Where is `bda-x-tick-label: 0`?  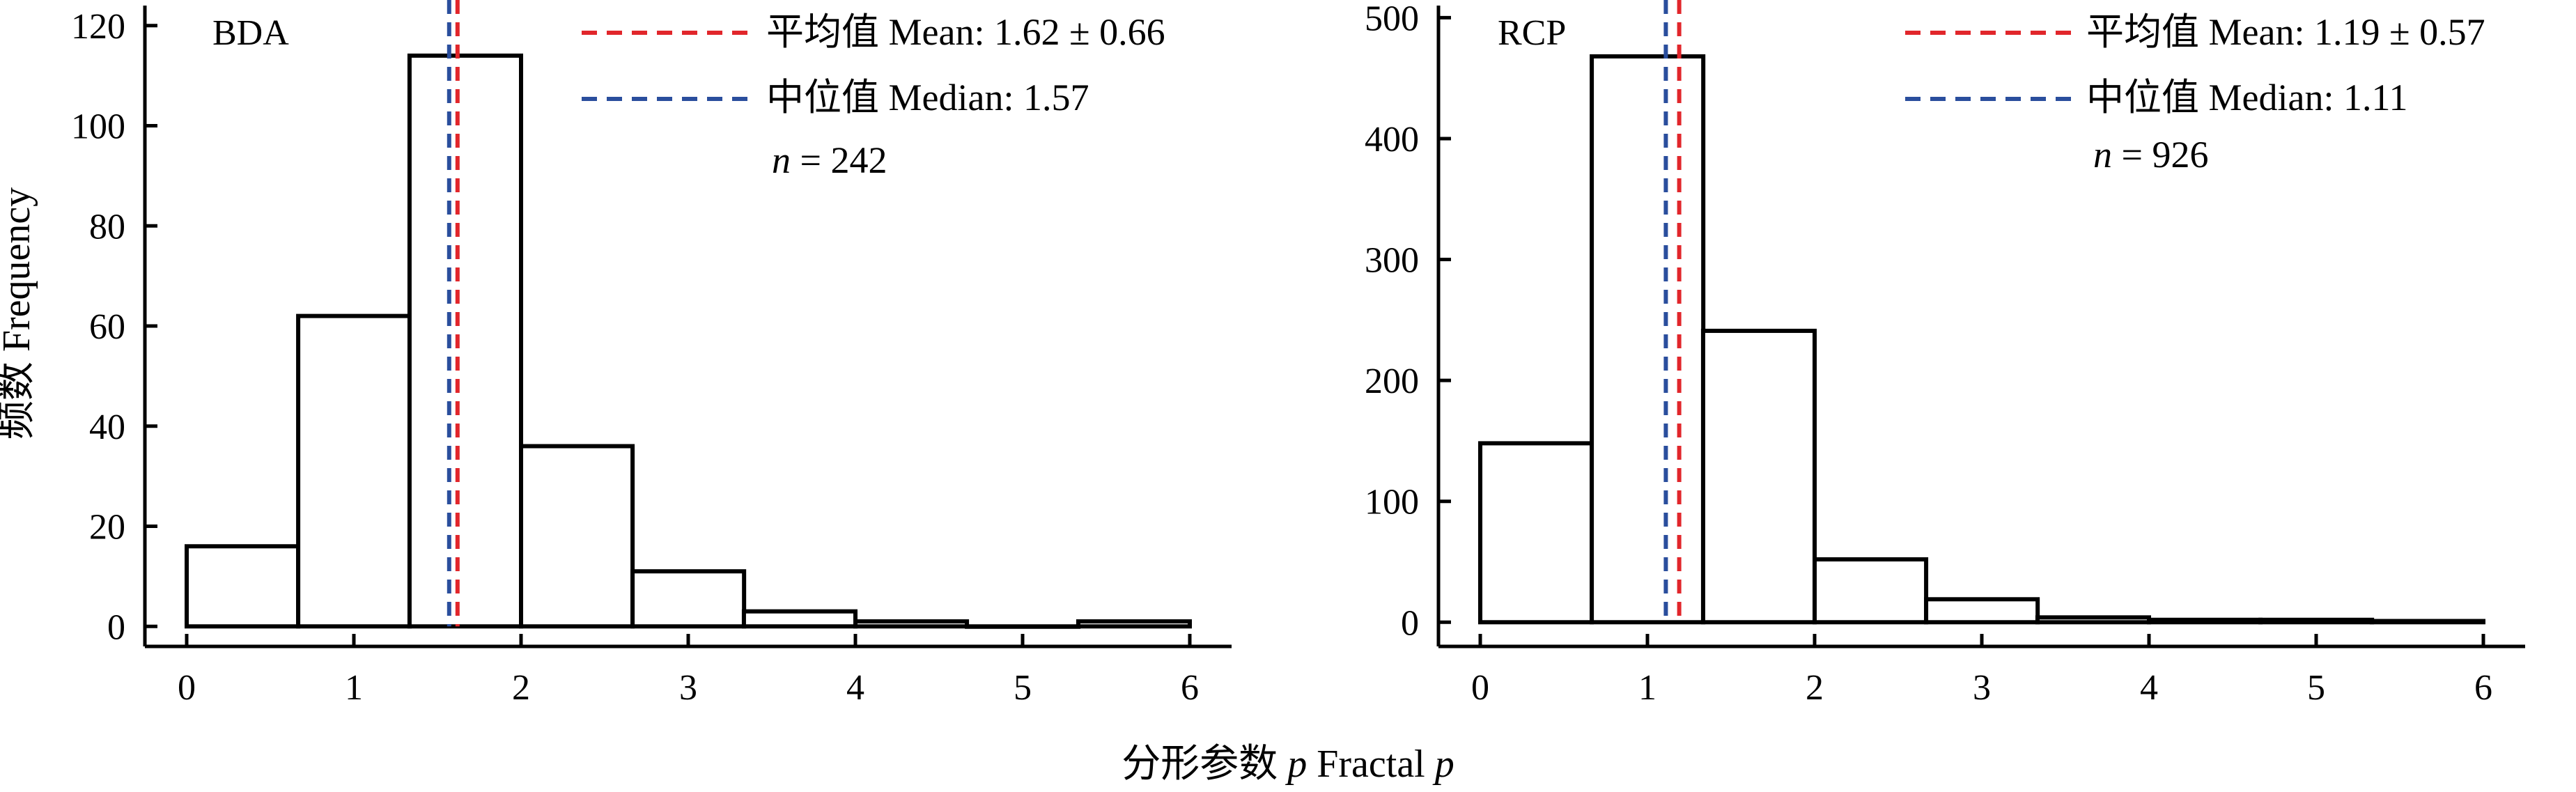 bda-x-tick-label: 0 is located at coordinates (187, 688).